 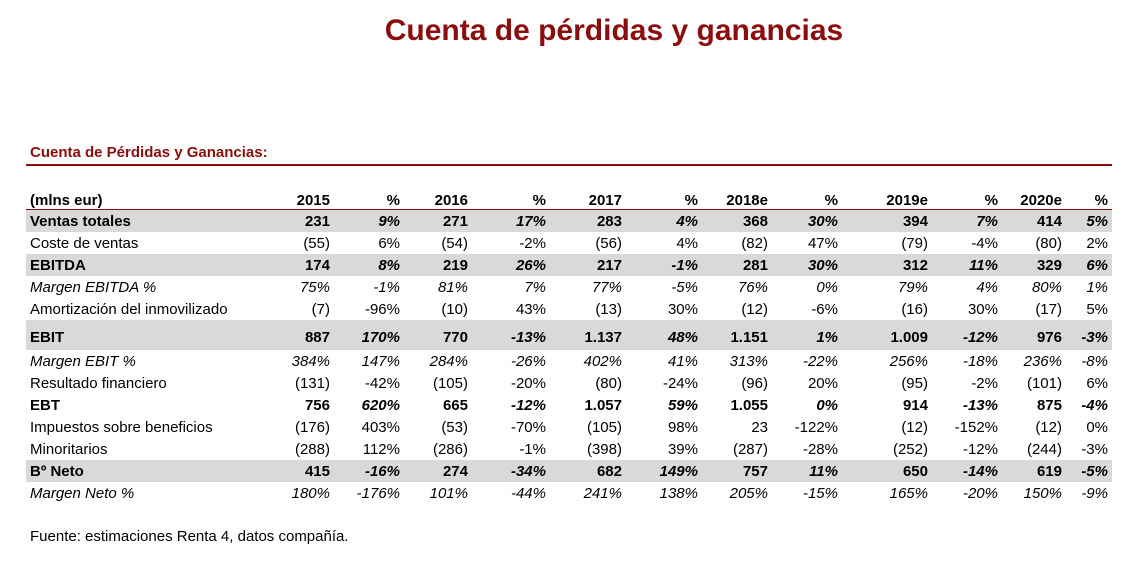 I want to click on value-cell: 180%, so click(x=310, y=493).